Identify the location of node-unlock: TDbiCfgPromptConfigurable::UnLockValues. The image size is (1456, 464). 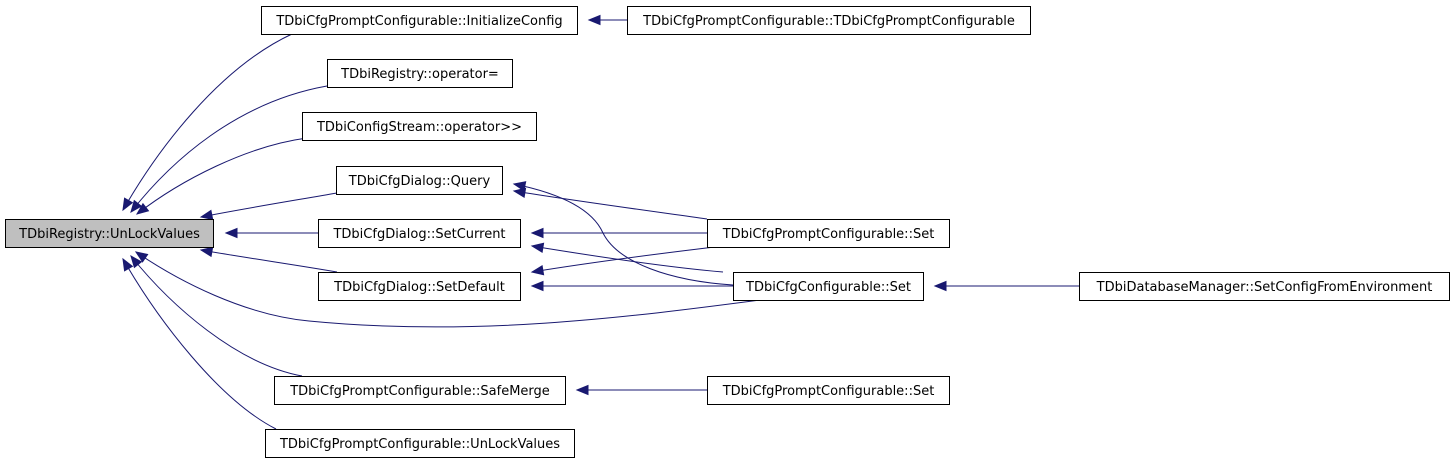
(420, 443).